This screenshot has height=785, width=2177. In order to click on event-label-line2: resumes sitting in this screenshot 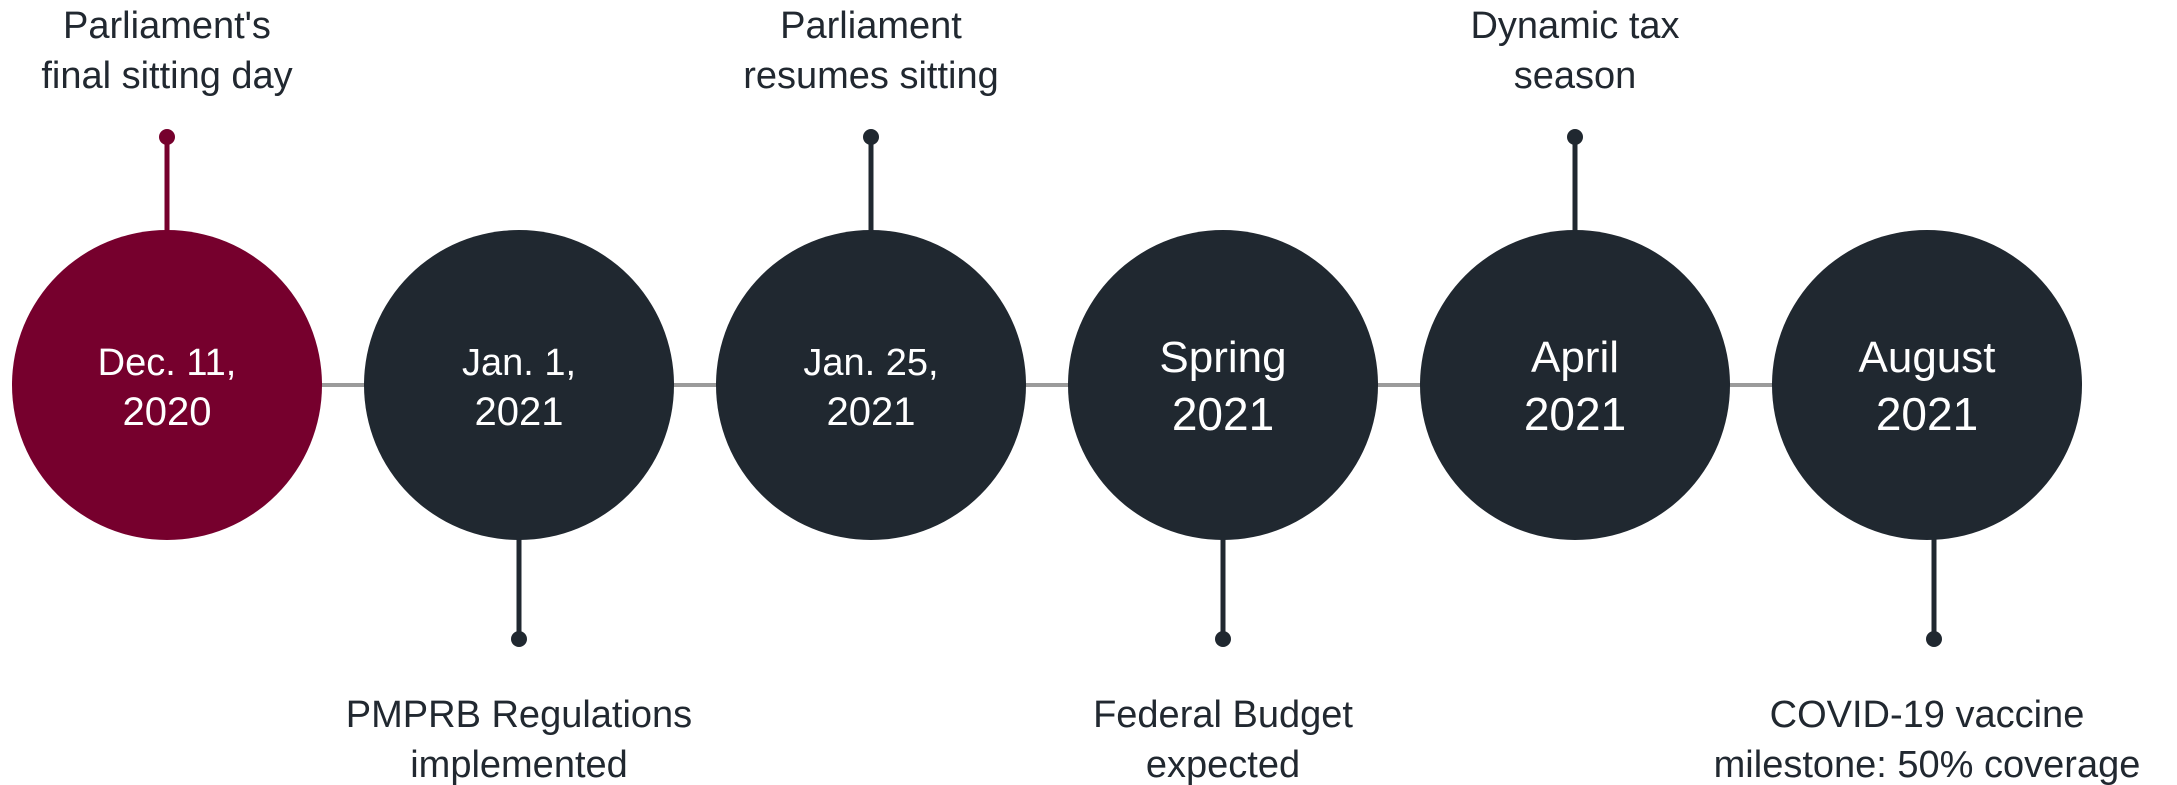, I will do `click(871, 76)`.